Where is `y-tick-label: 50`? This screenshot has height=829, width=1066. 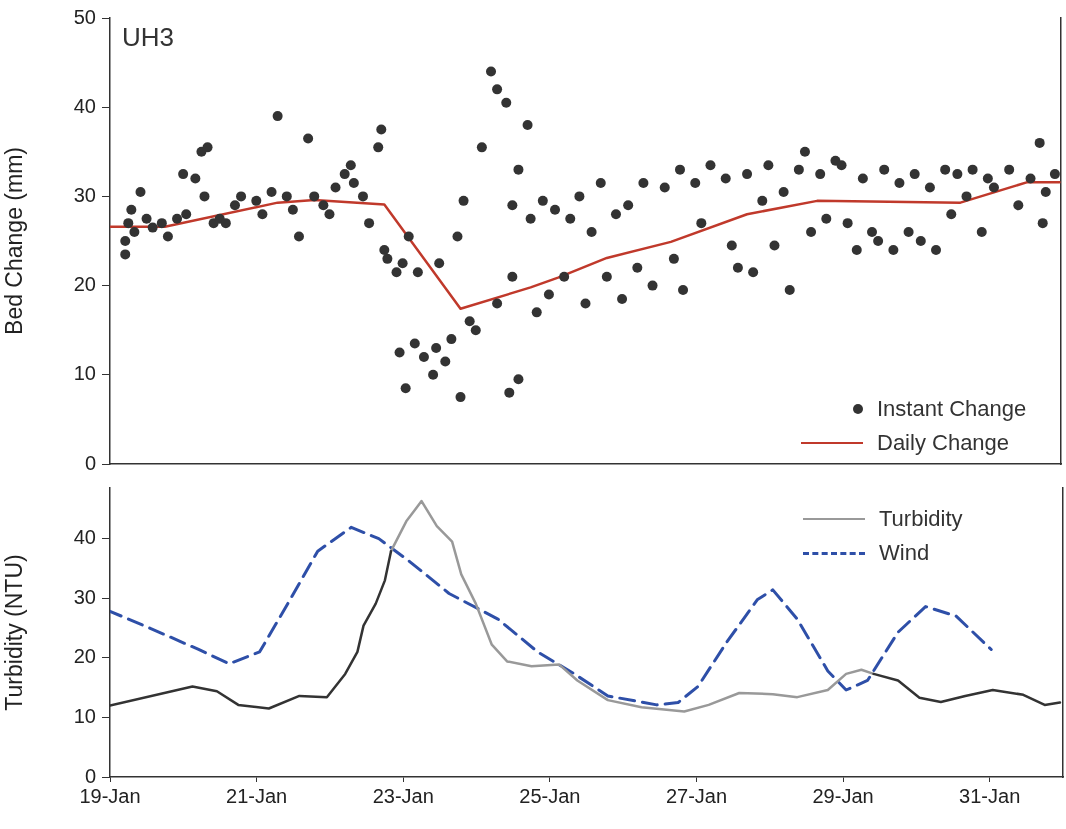 y-tick-label: 50 is located at coordinates (84, 16).